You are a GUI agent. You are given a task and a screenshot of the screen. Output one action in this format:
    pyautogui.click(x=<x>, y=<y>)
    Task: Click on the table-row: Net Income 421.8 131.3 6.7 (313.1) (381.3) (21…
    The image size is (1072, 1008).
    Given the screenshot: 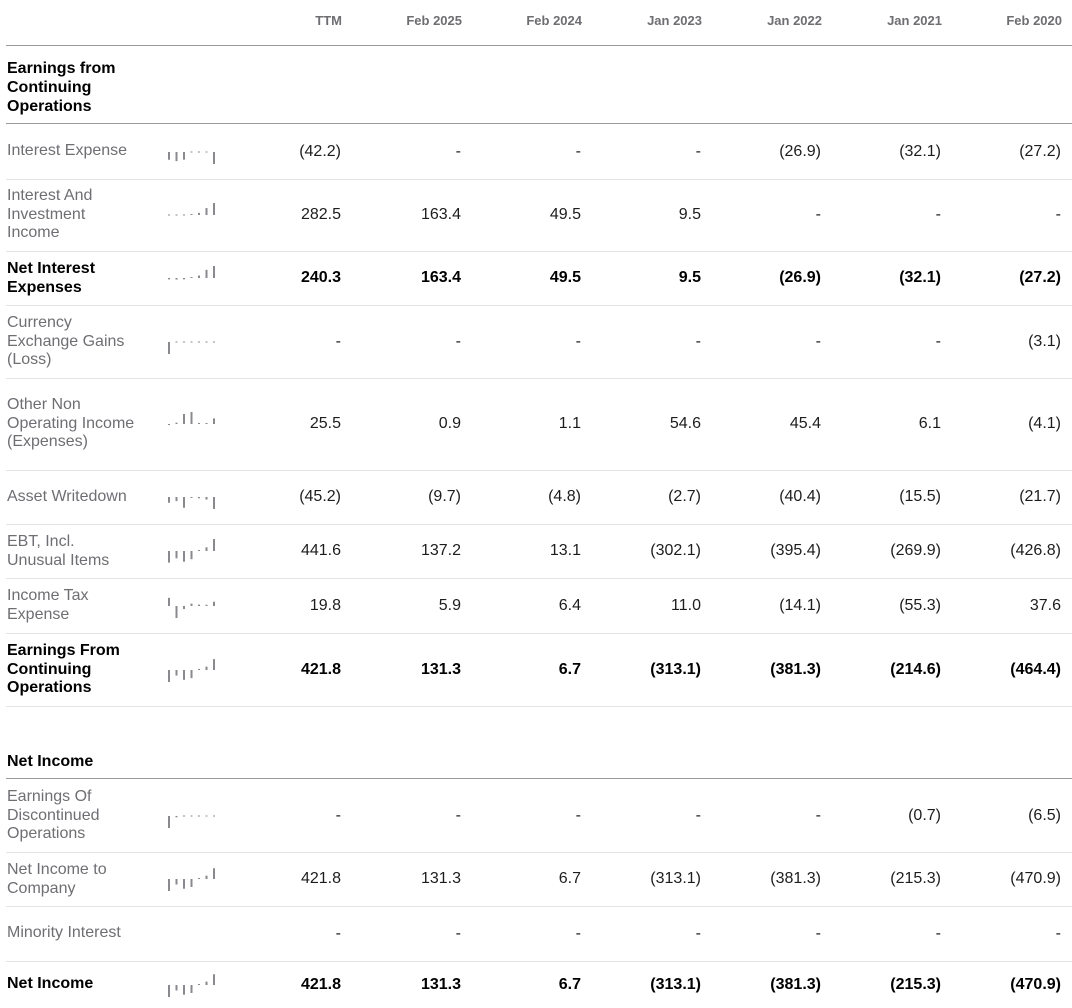 What is the action you would take?
    pyautogui.click(x=536, y=984)
    